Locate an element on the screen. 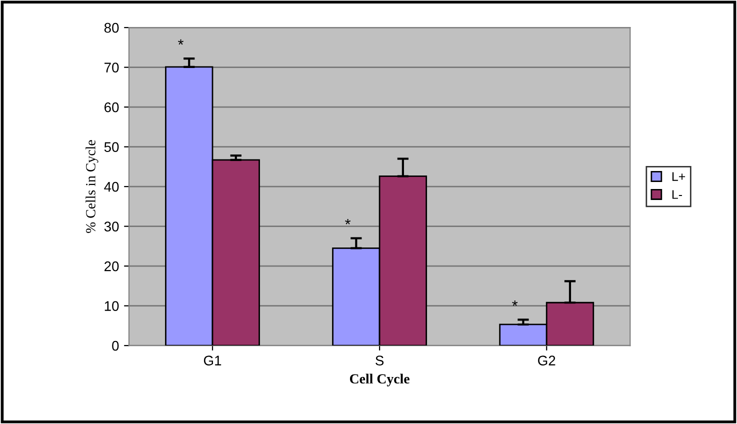 This screenshot has width=737, height=424. y-tick-label: 0 is located at coordinates (115, 345).